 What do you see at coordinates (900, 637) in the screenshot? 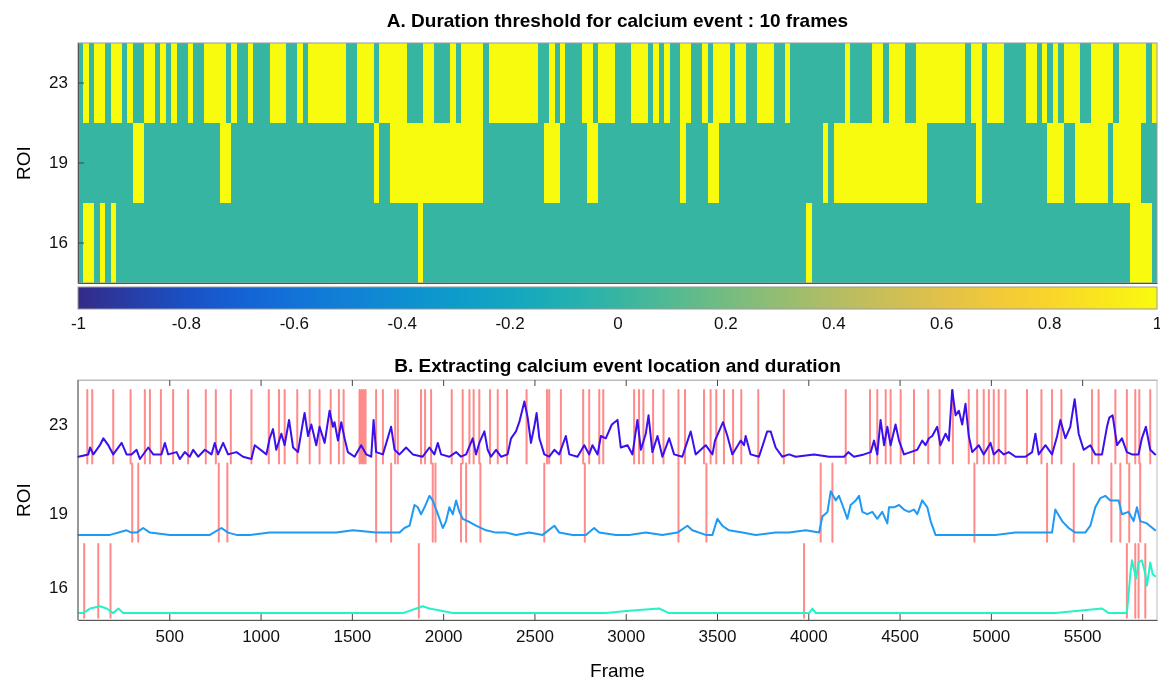
I see `x-tick-label: 4500` at bounding box center [900, 637].